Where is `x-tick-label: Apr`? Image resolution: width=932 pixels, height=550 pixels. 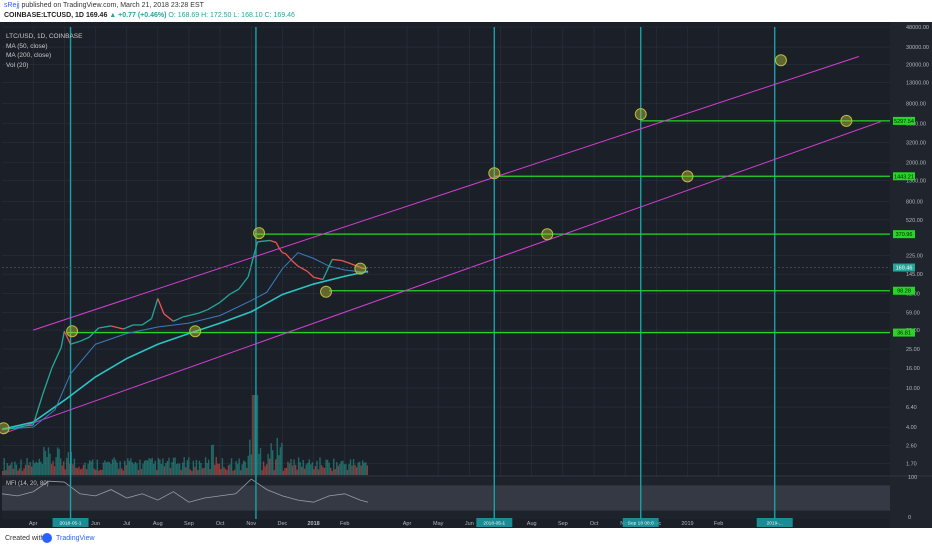 x-tick-label: Apr is located at coordinates (407, 524).